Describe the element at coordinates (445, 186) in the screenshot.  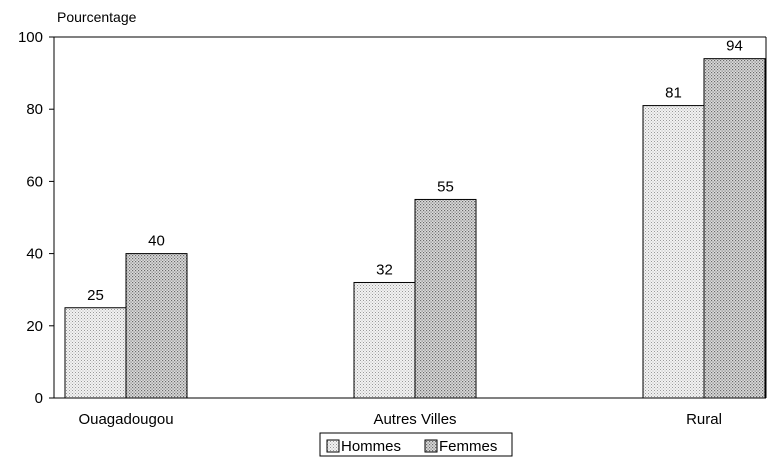
I see `data-label-femmes-1: 55` at that location.